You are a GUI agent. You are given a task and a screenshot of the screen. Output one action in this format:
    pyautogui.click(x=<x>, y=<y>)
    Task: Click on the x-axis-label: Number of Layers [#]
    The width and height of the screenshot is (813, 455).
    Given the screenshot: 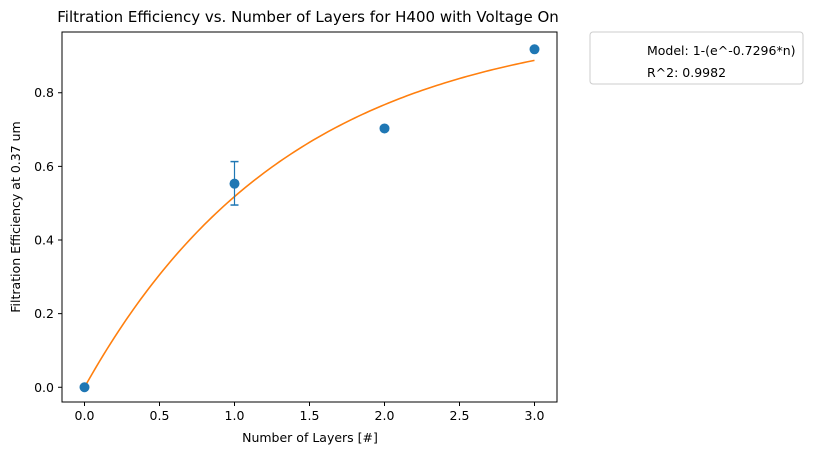 What is the action you would take?
    pyautogui.click(x=310, y=437)
    